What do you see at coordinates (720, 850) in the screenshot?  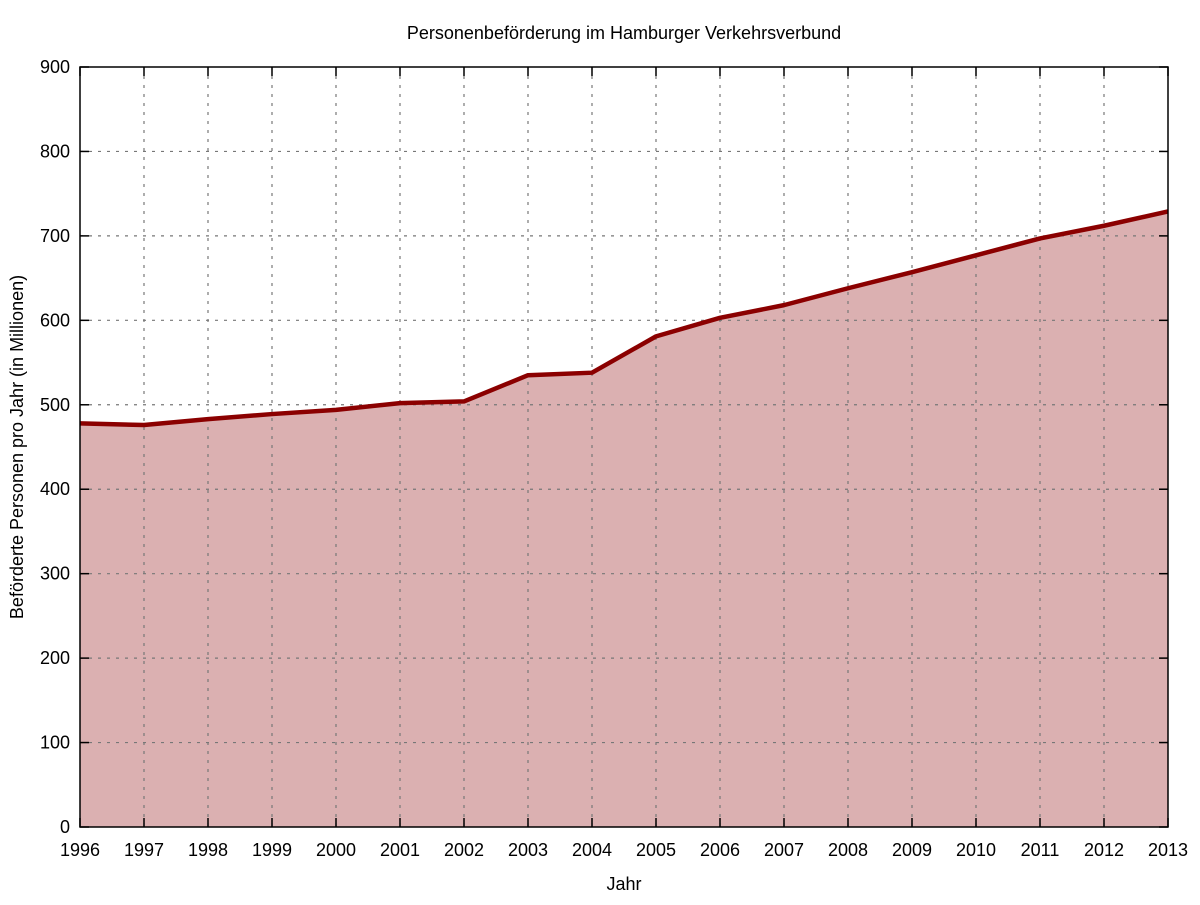 I see `x-tick-label: 2006` at bounding box center [720, 850].